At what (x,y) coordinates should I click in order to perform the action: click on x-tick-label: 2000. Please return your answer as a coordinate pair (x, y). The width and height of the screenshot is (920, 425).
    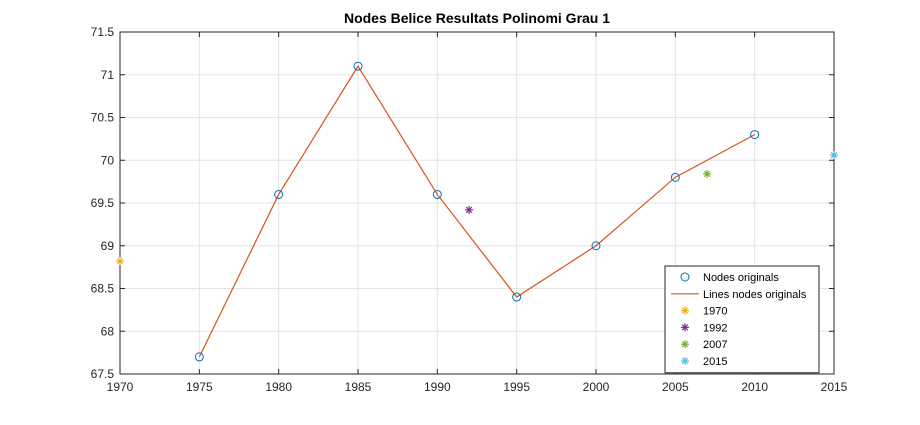
    Looking at the image, I should click on (596, 387).